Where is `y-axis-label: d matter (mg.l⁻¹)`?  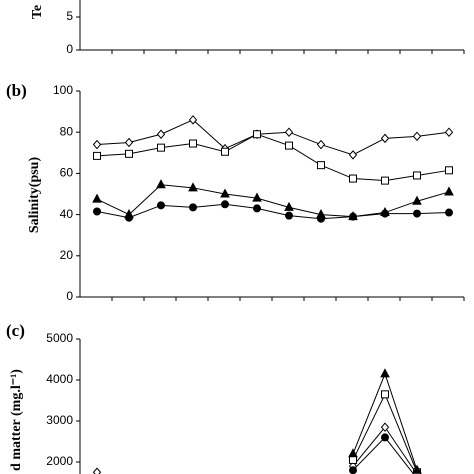 y-axis-label: d matter (mg.l⁻¹) is located at coordinates (16, 420).